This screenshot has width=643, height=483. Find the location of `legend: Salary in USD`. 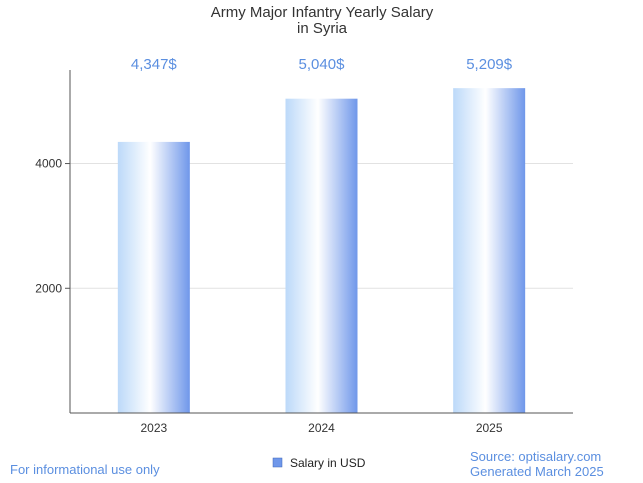

legend: Salary in USD is located at coordinates (319, 463).